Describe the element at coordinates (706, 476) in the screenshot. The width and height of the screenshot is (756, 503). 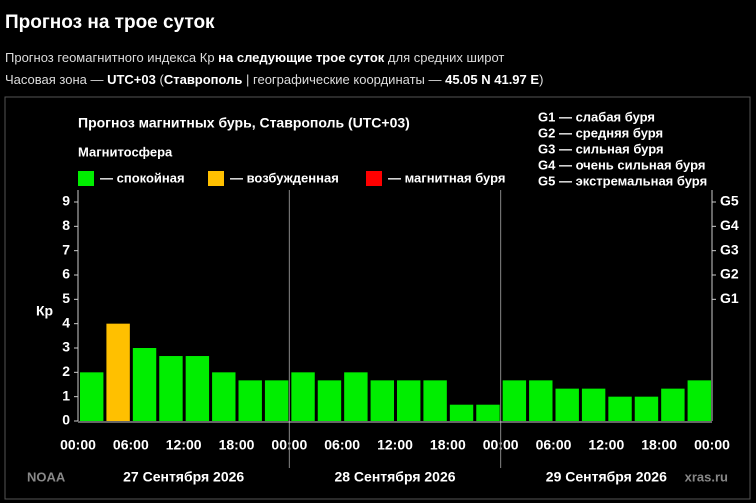
I see `site: xras.ru` at that location.